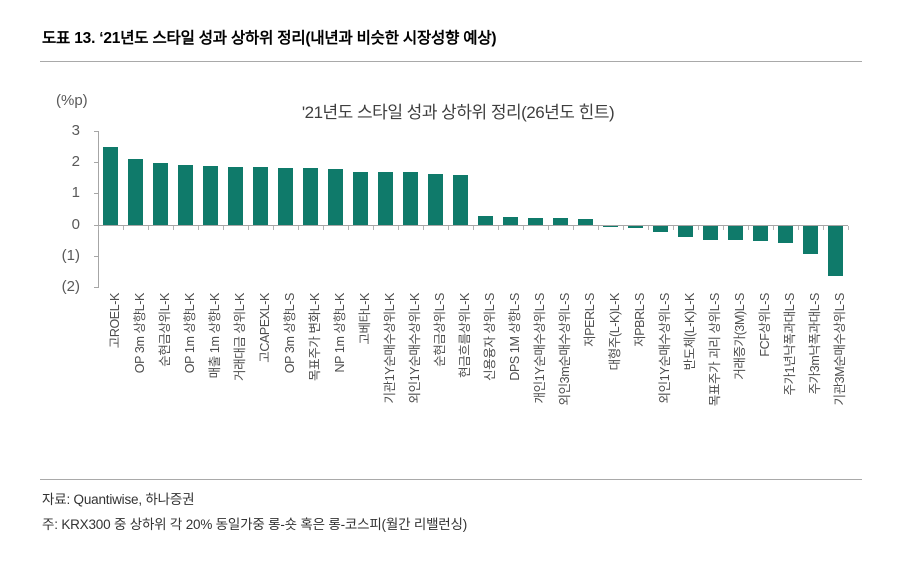  I want to click on x-axis-label: 고CAPEXL-K, so click(264, 328).